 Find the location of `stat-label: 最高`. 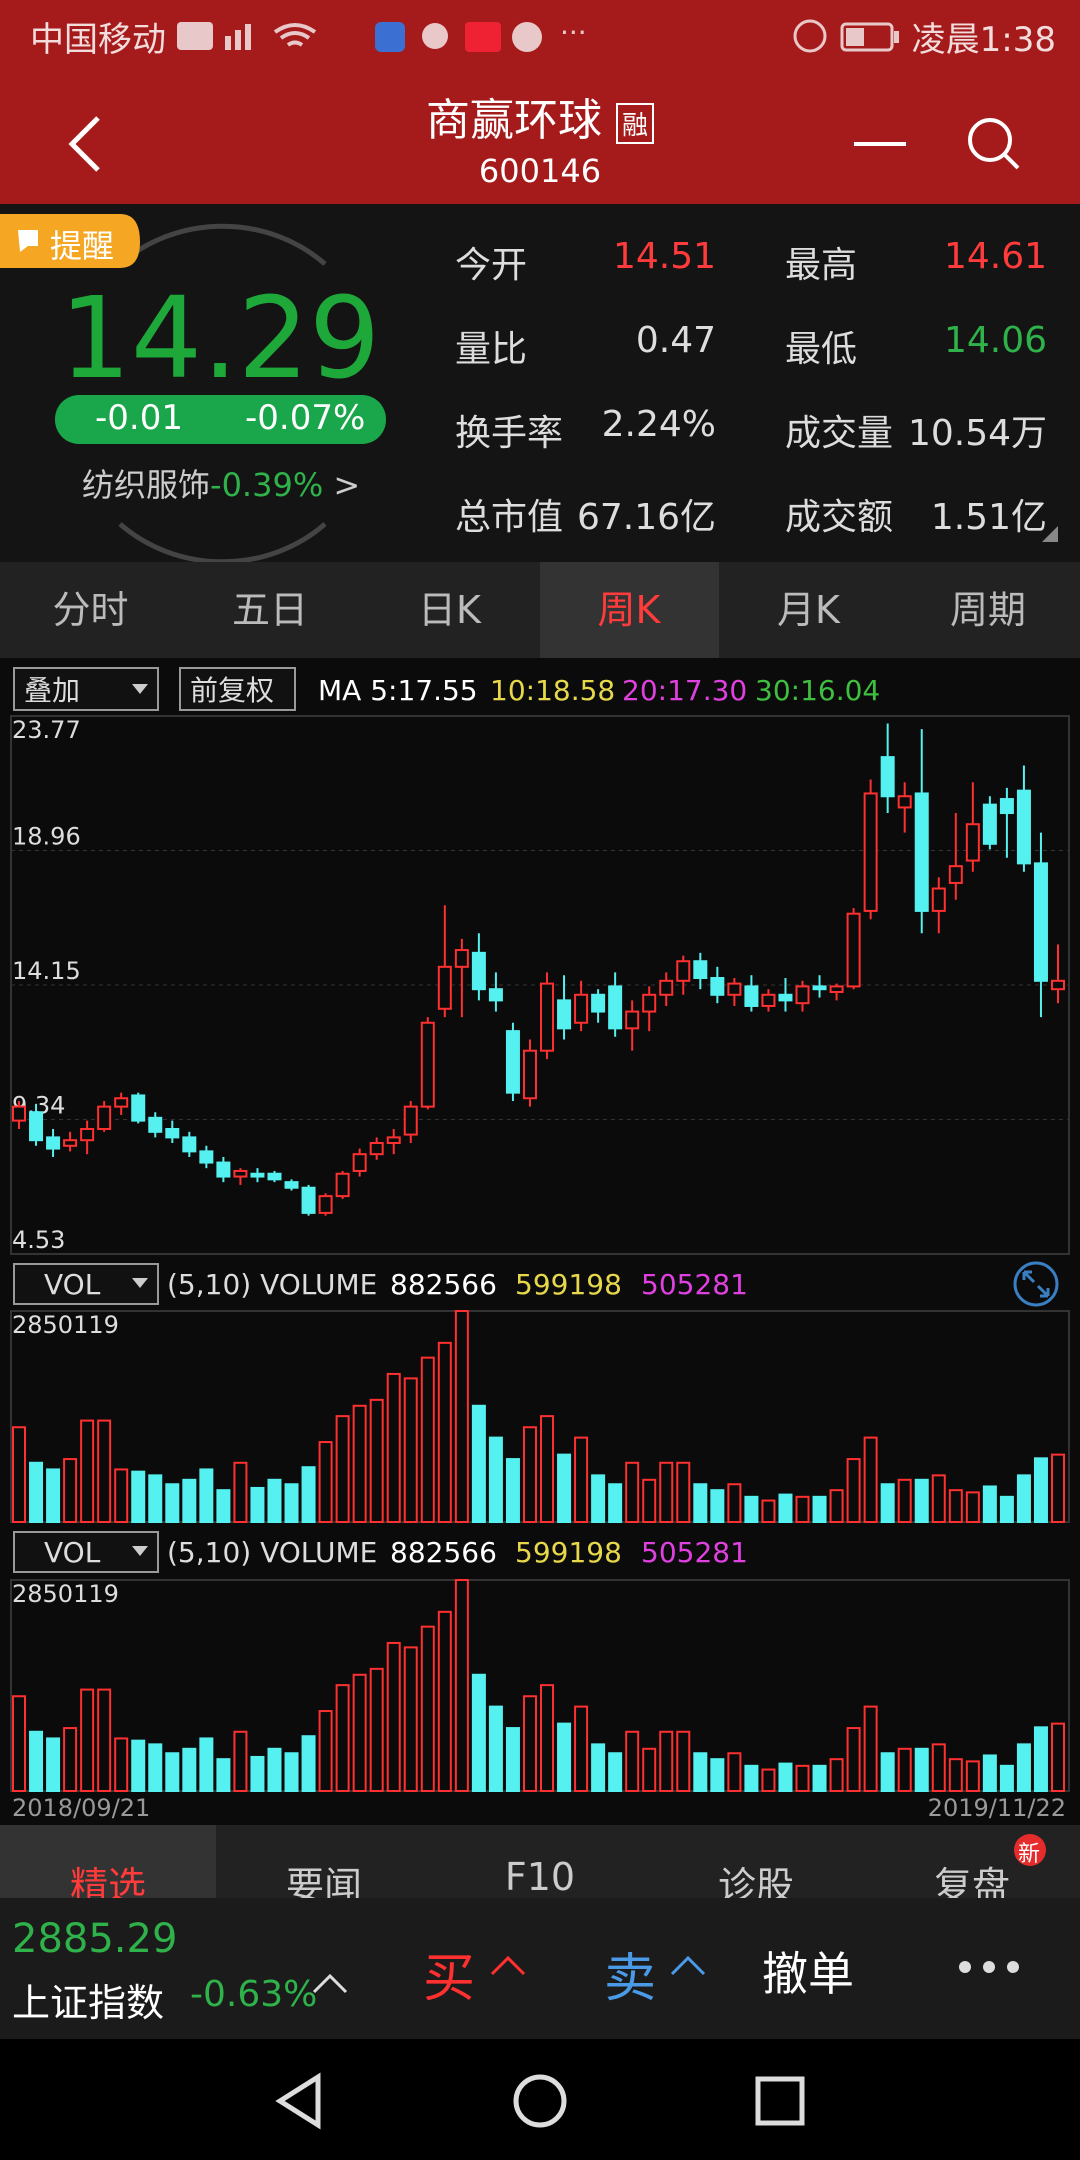

stat-label: 最高 is located at coordinates (821, 265).